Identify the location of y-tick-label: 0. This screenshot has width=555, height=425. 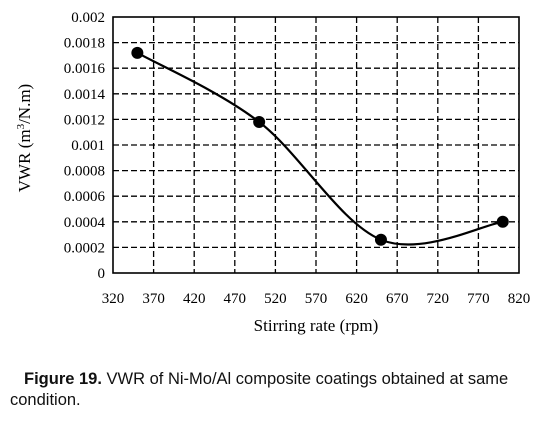
(102, 274).